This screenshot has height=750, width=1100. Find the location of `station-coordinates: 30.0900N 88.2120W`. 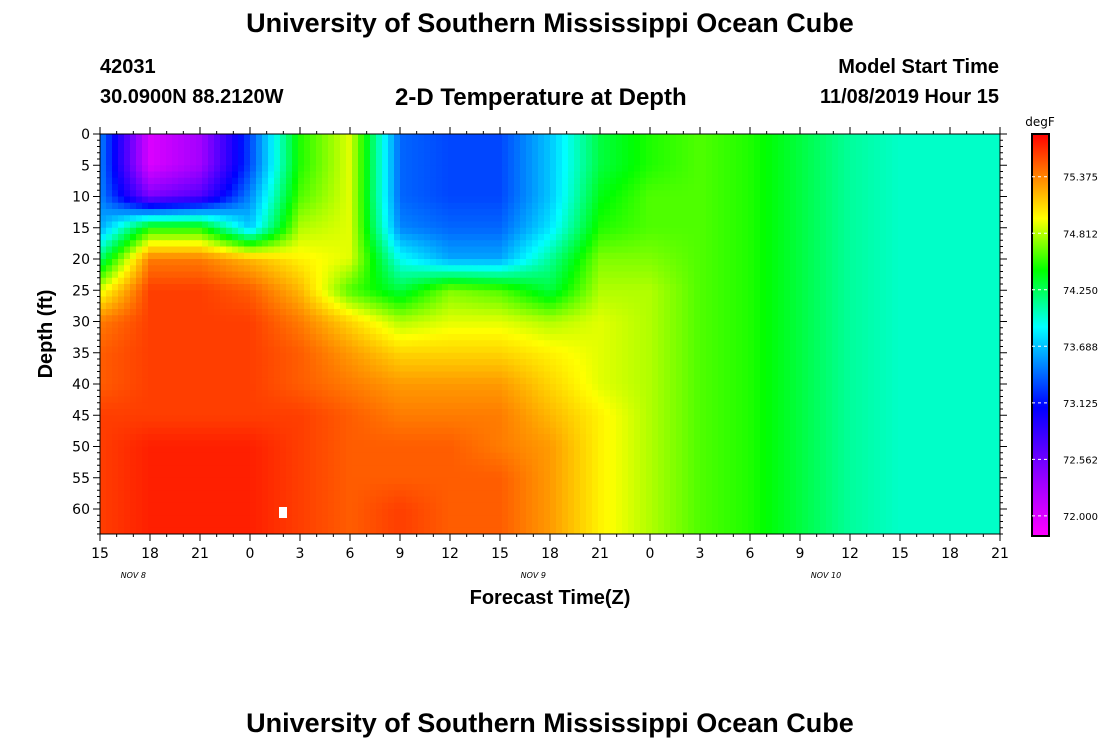

station-coordinates: 30.0900N 88.2120W is located at coordinates (192, 97).